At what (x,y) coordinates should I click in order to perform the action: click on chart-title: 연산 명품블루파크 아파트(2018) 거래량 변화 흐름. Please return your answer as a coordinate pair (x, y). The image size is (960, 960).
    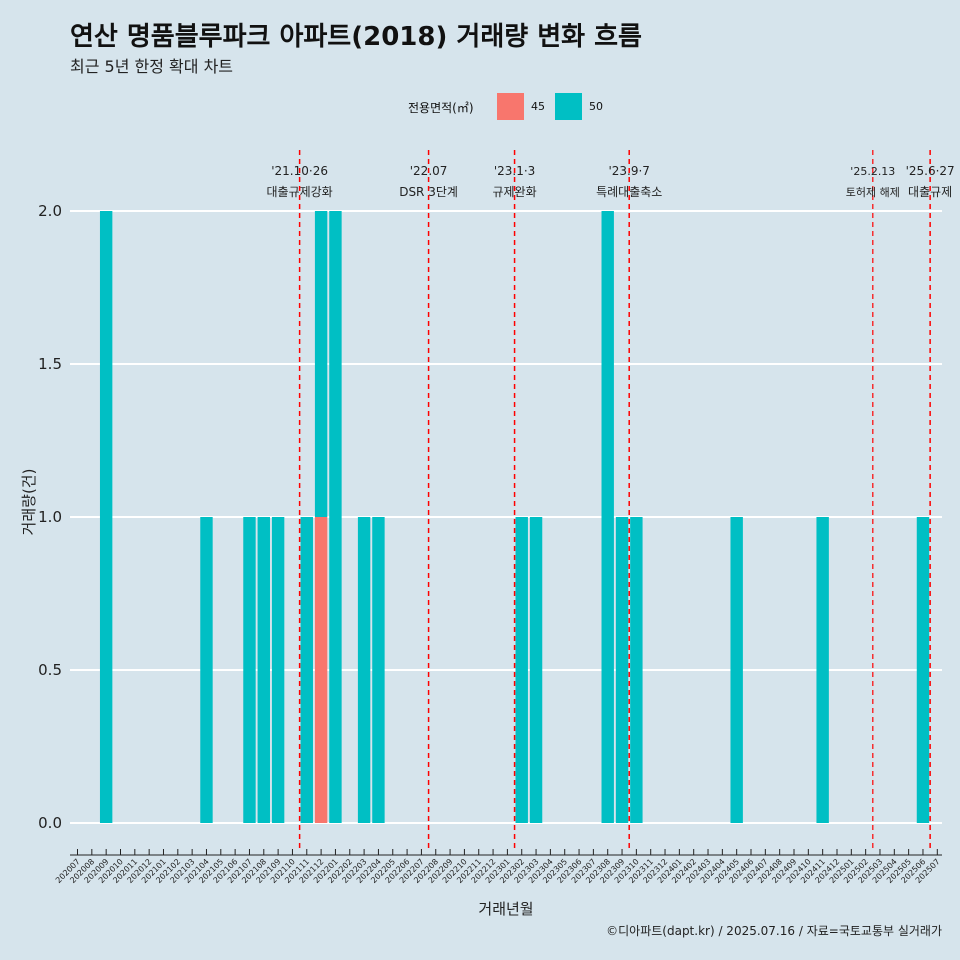
    Looking at the image, I should click on (356, 37).